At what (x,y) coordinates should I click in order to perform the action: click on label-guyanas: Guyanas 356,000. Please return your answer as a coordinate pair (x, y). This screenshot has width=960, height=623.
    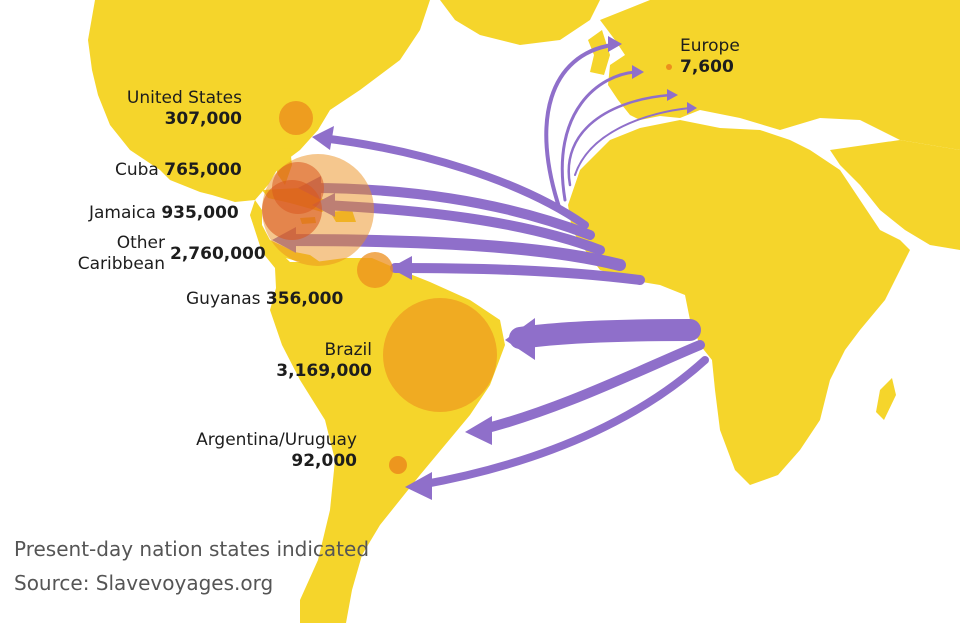
    Looking at the image, I should click on (264, 299).